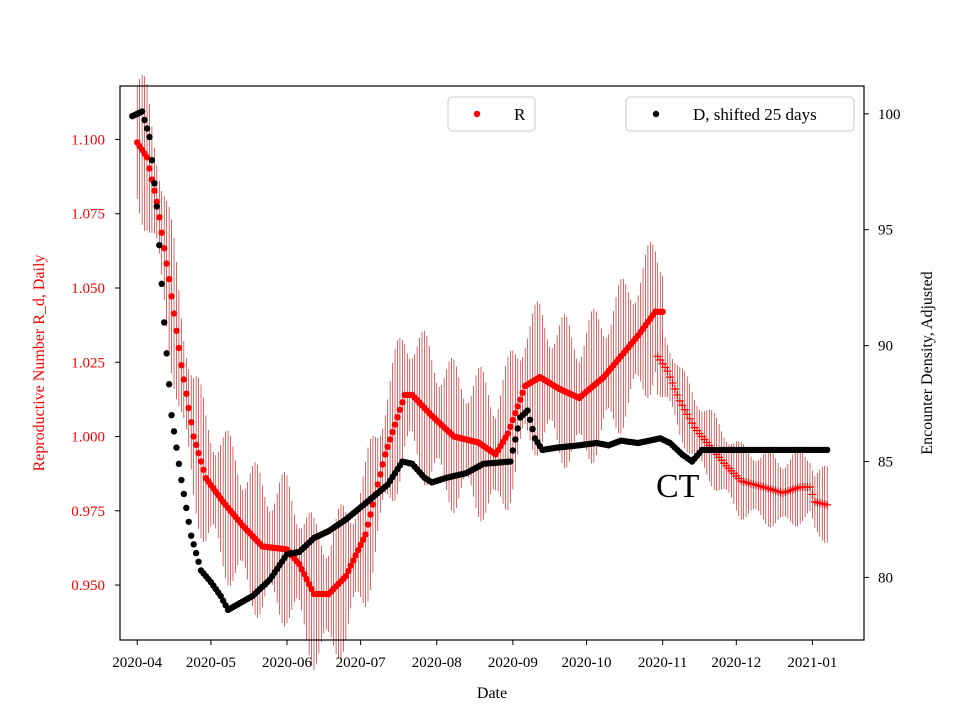 The height and width of the screenshot is (720, 960). I want to click on y-right-tick-label: 80, so click(885, 578).